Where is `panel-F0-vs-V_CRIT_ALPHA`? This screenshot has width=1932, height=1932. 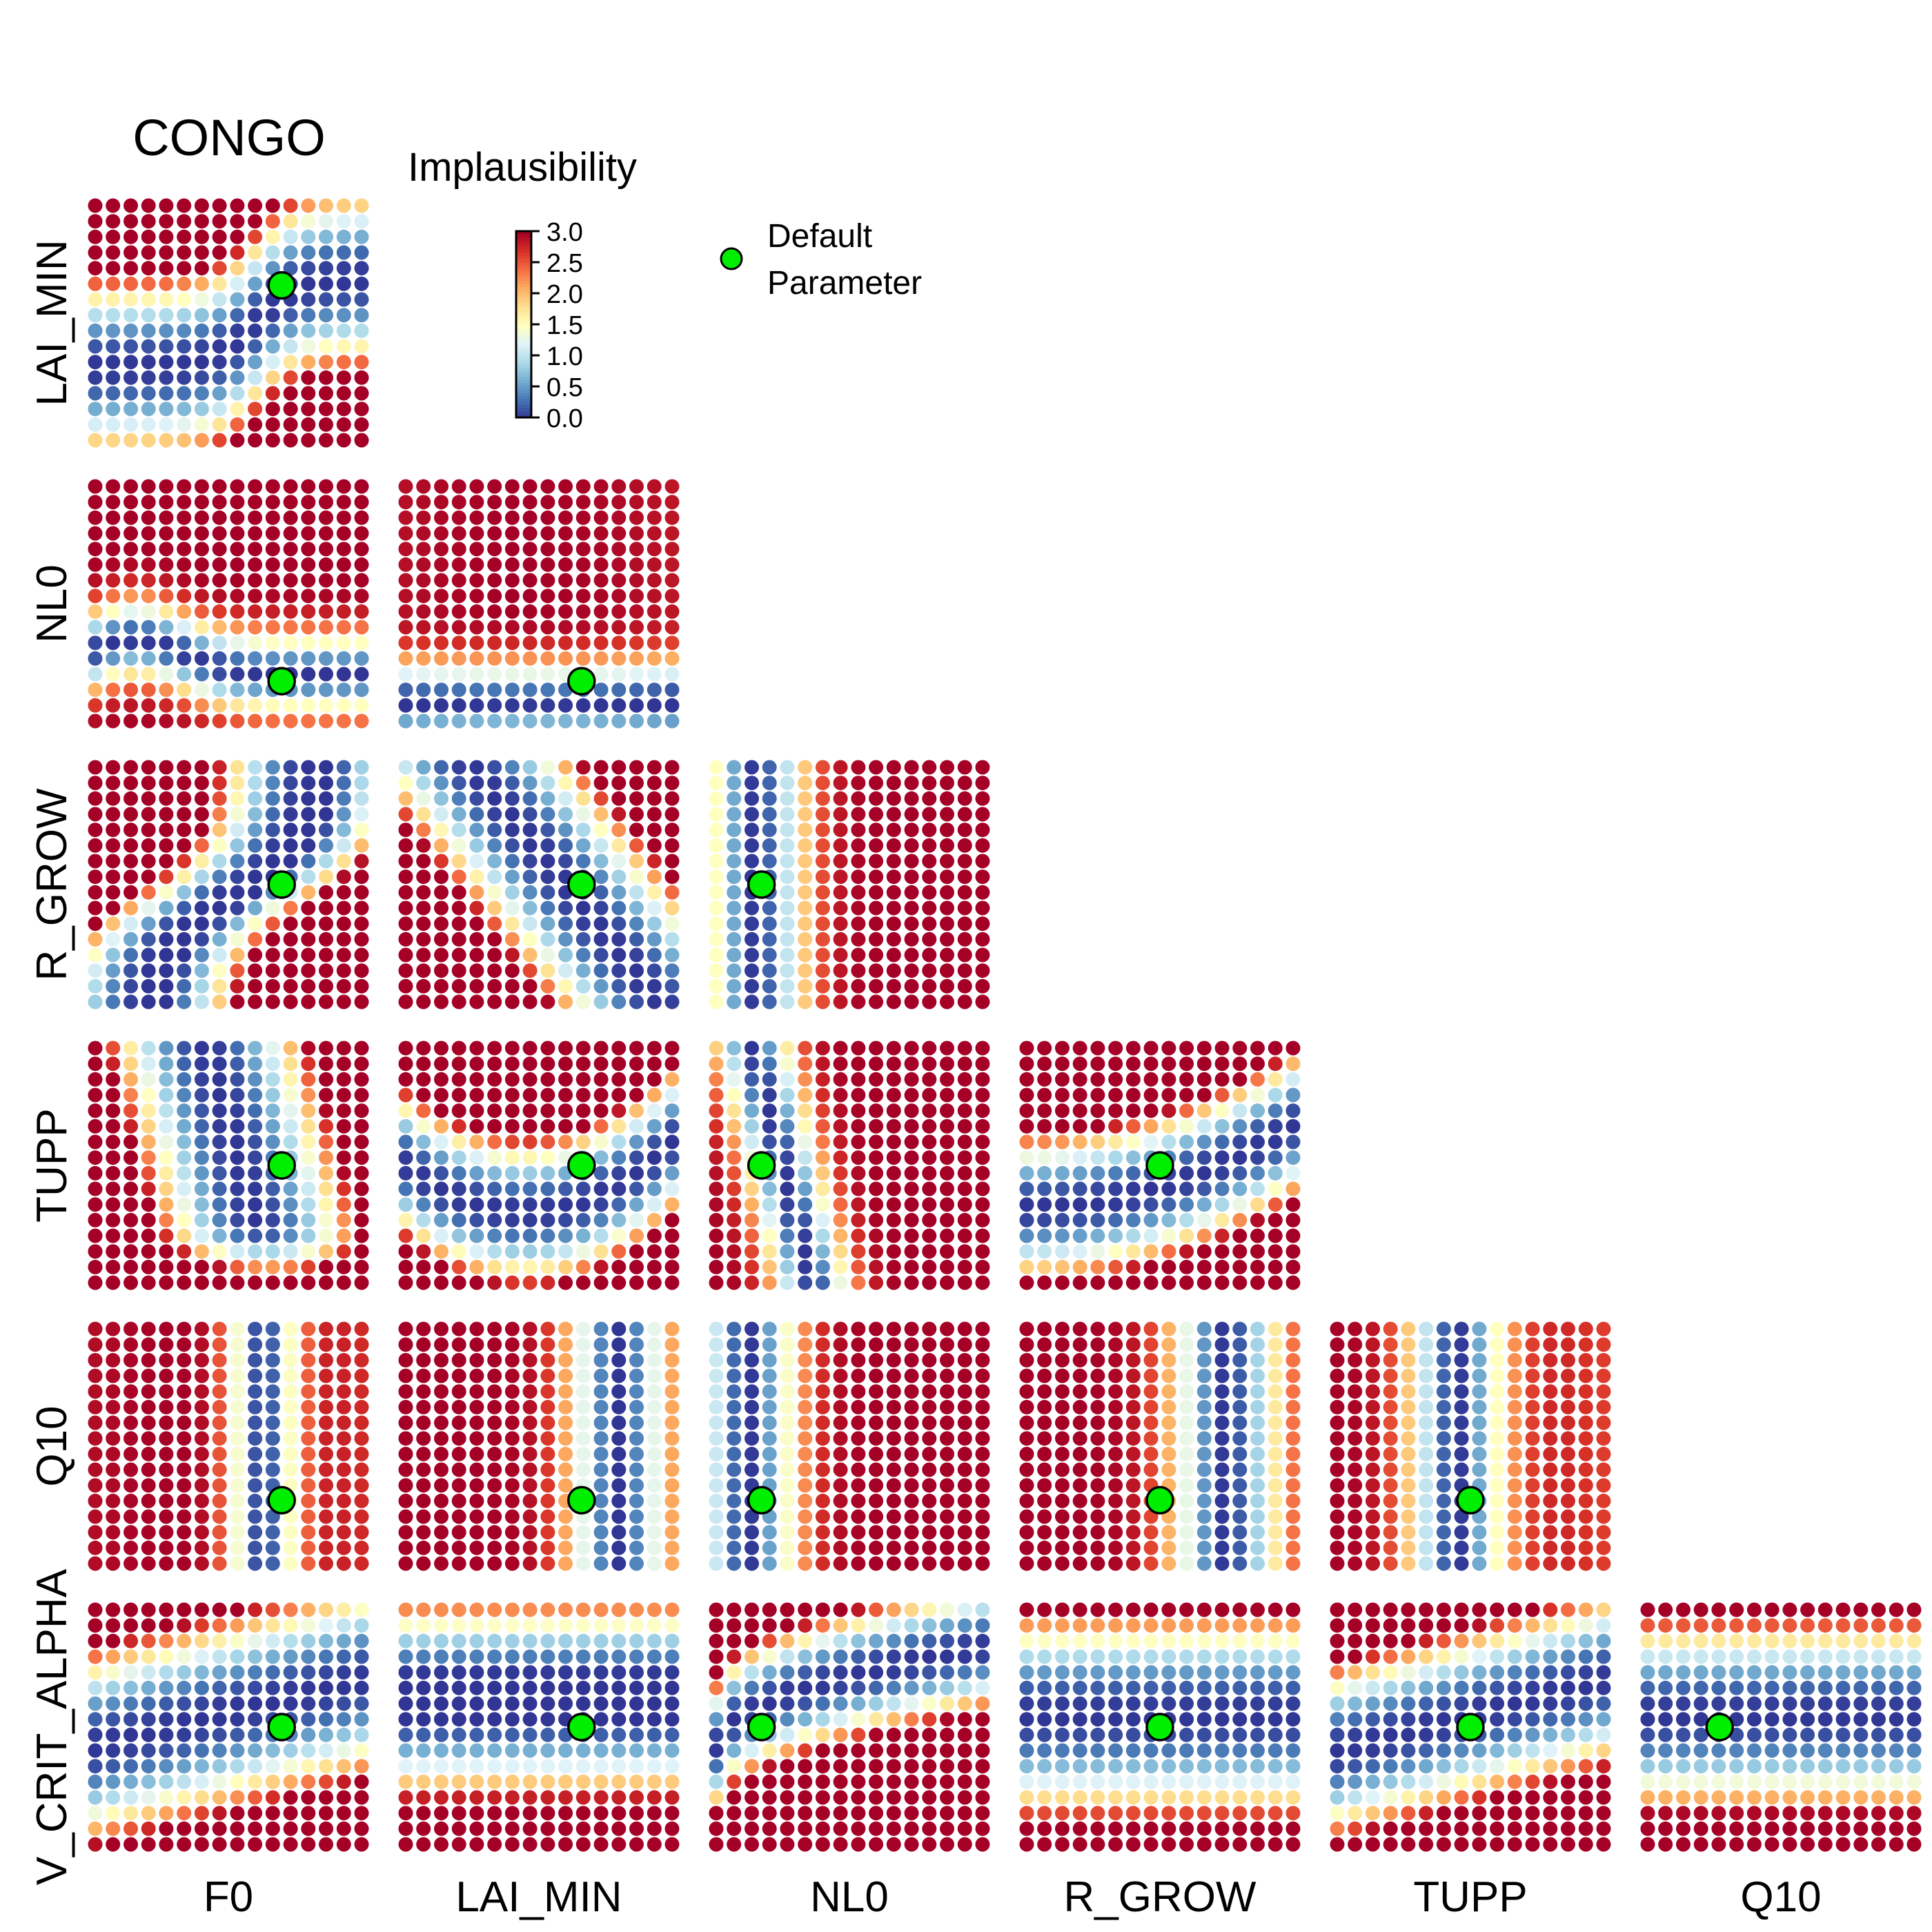
panel-F0-vs-V_CRIT_ALPHA is located at coordinates (228, 1727).